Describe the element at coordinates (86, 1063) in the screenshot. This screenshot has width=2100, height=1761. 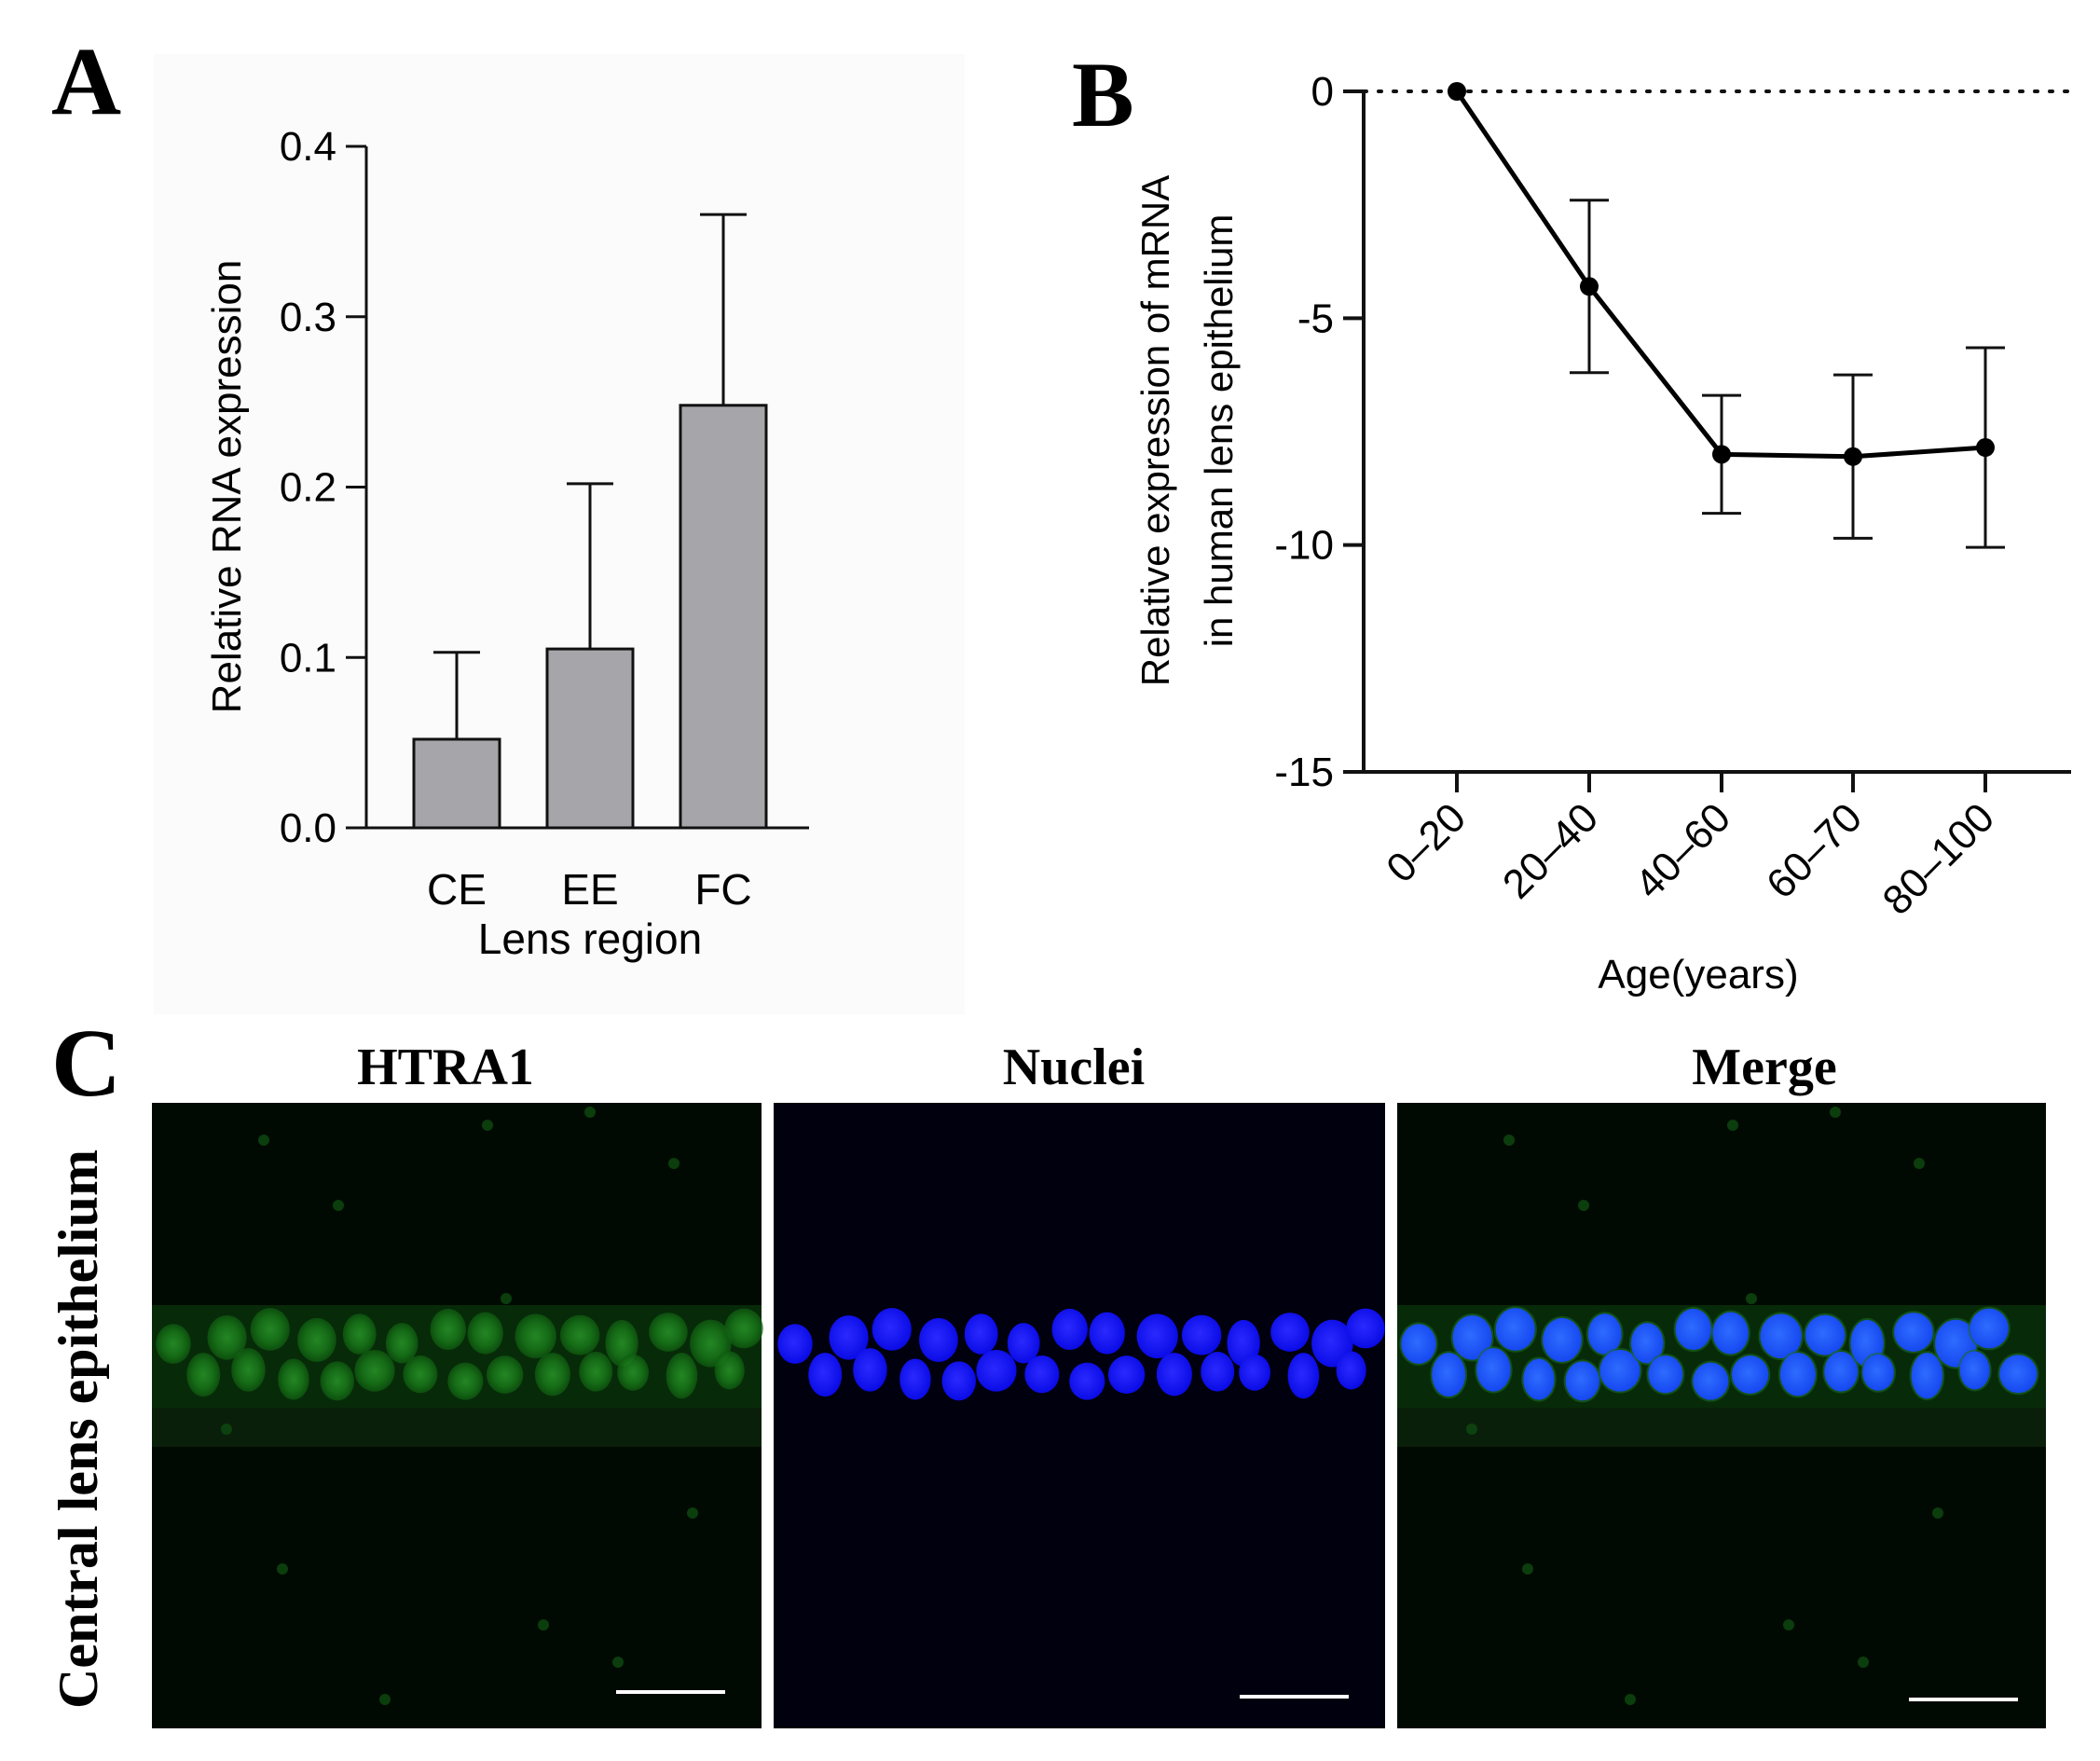
I see `panel-letter-c: C` at that location.